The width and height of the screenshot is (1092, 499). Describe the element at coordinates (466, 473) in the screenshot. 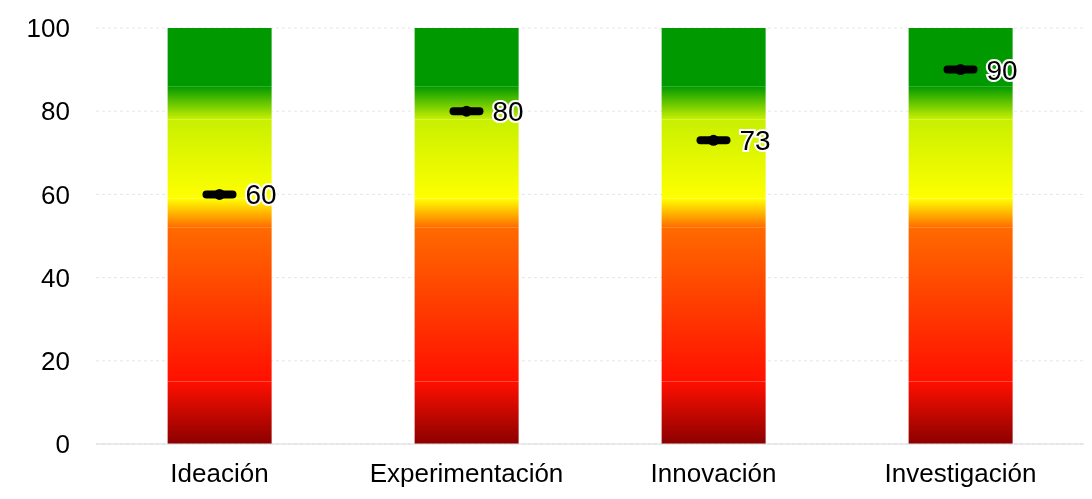

I see `x-tick-label: Experimentación` at that location.